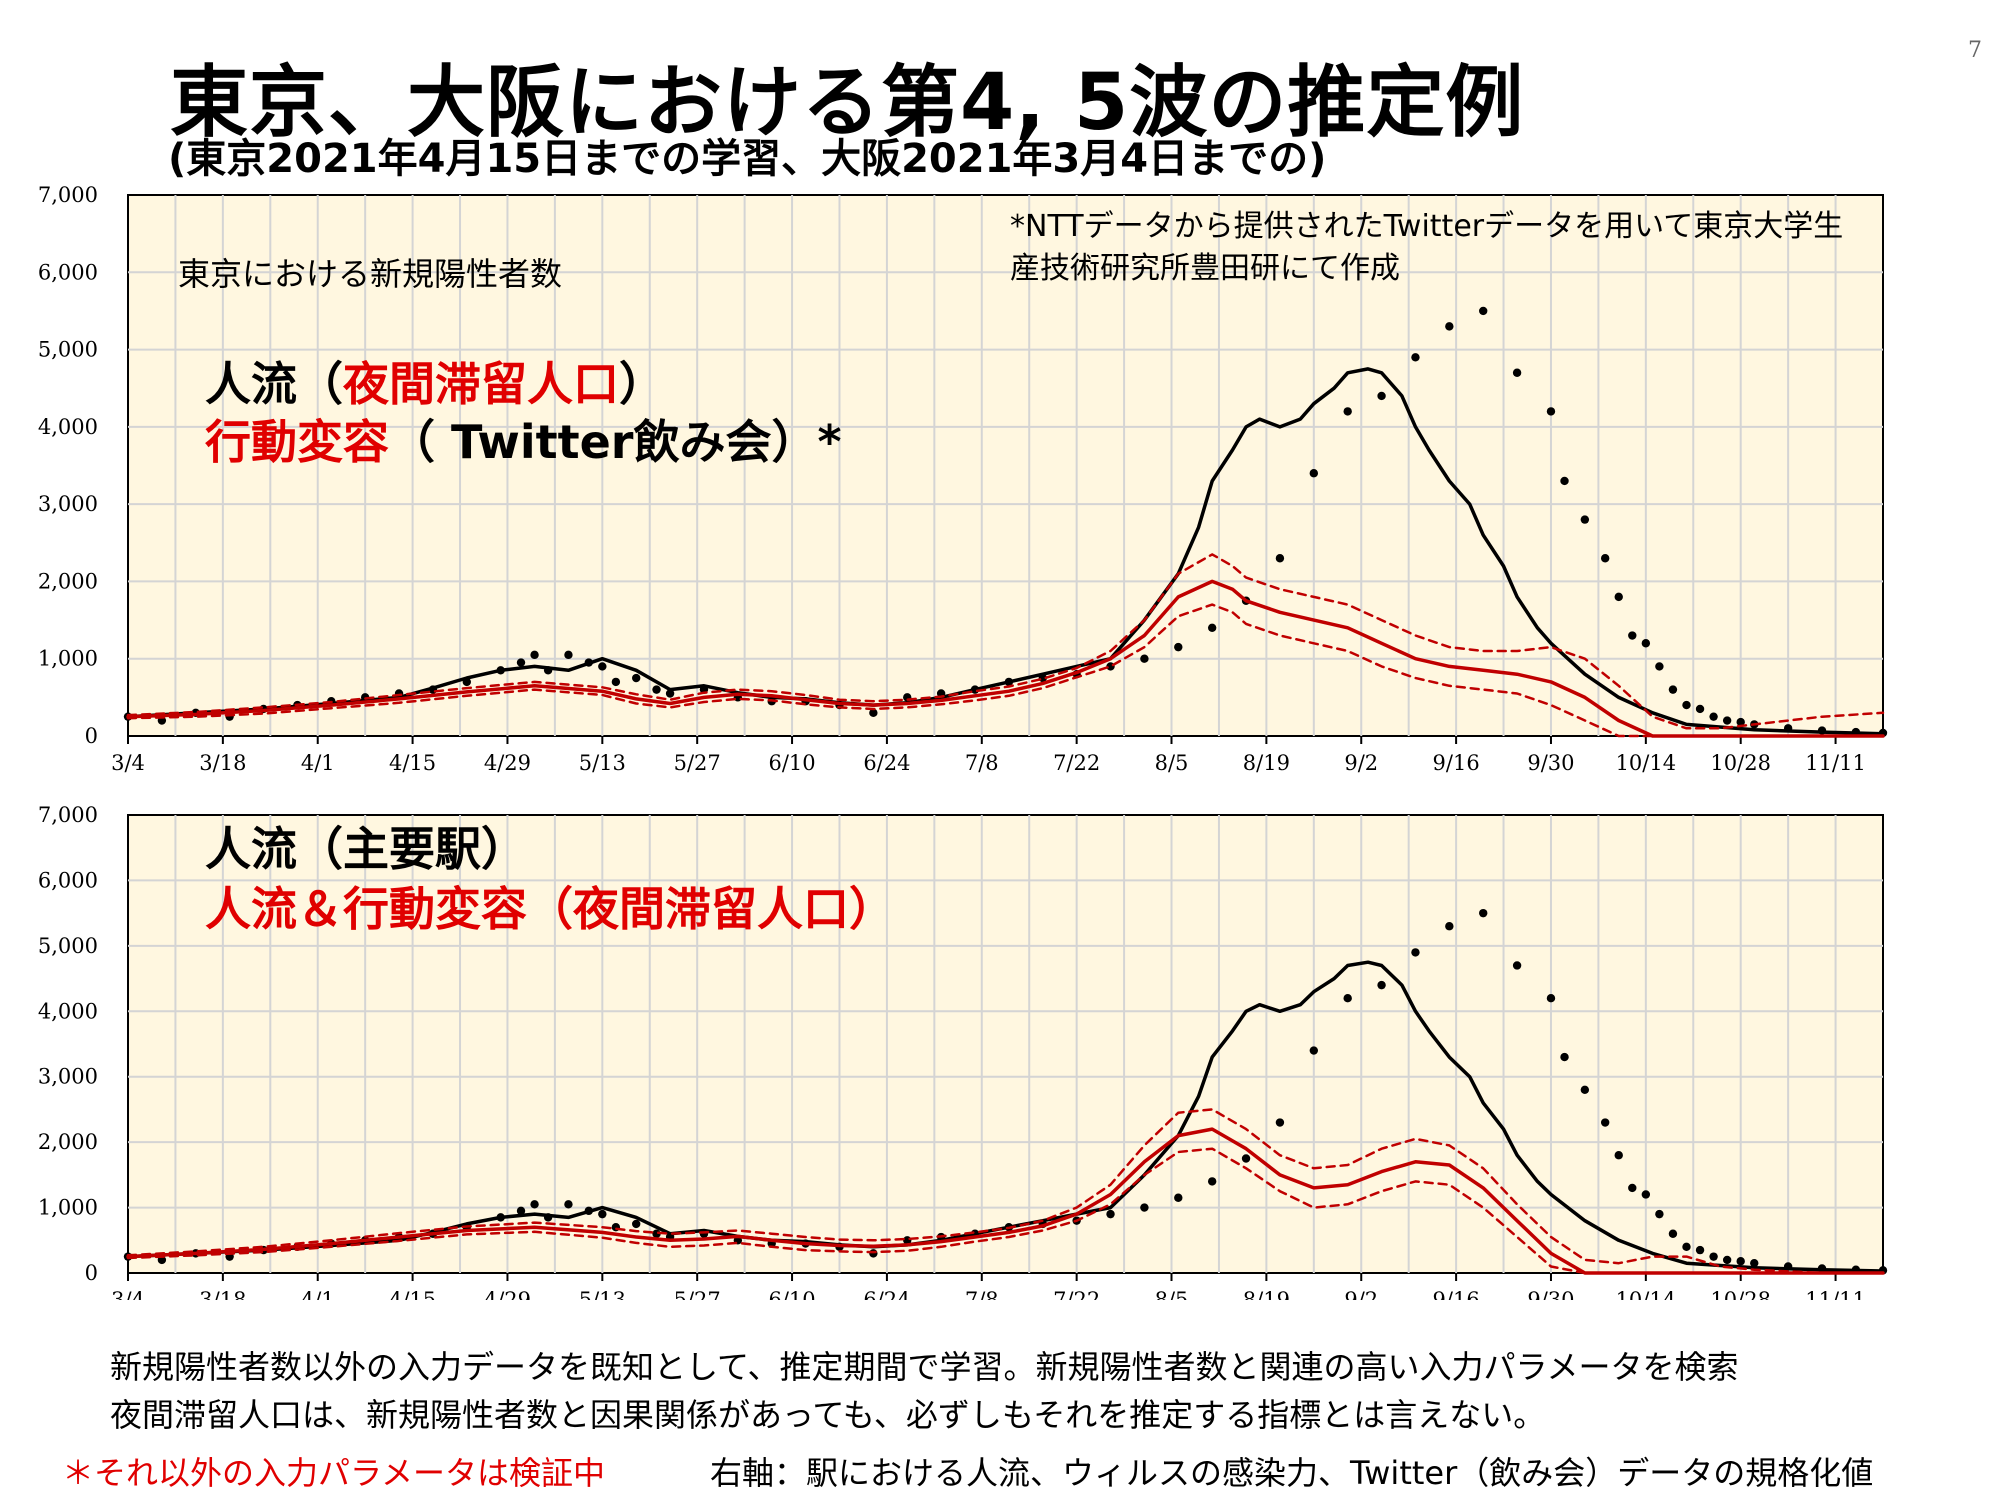 The height and width of the screenshot is (1500, 2000). Describe the element at coordinates (1646, 1294) in the screenshot. I see `x-tick-label: 10/14` at that location.